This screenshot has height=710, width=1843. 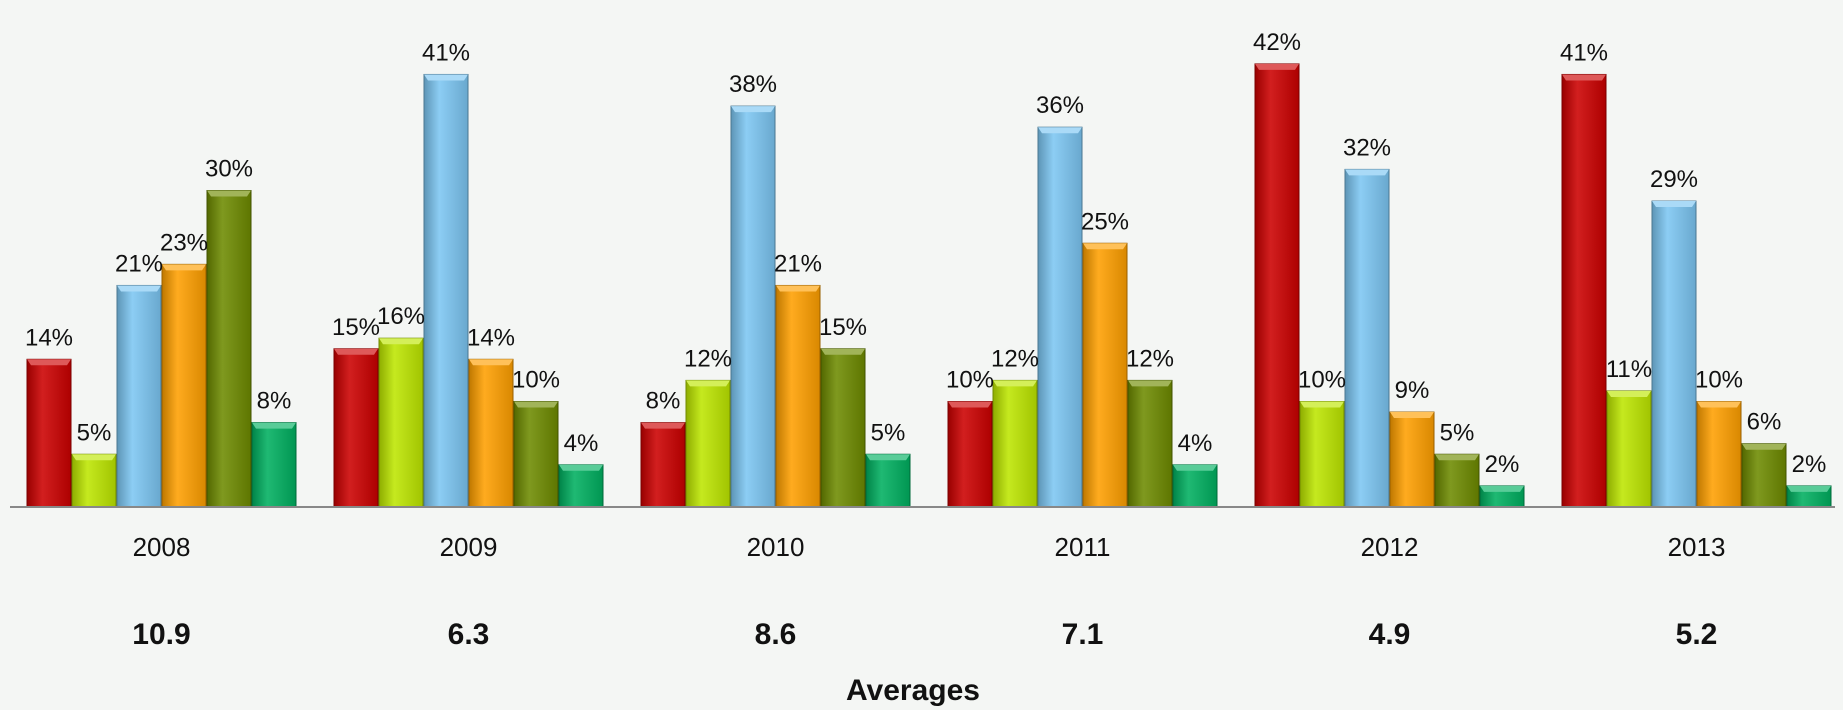 I want to click on data-label-2010-s6: 5%, so click(x=888, y=432).